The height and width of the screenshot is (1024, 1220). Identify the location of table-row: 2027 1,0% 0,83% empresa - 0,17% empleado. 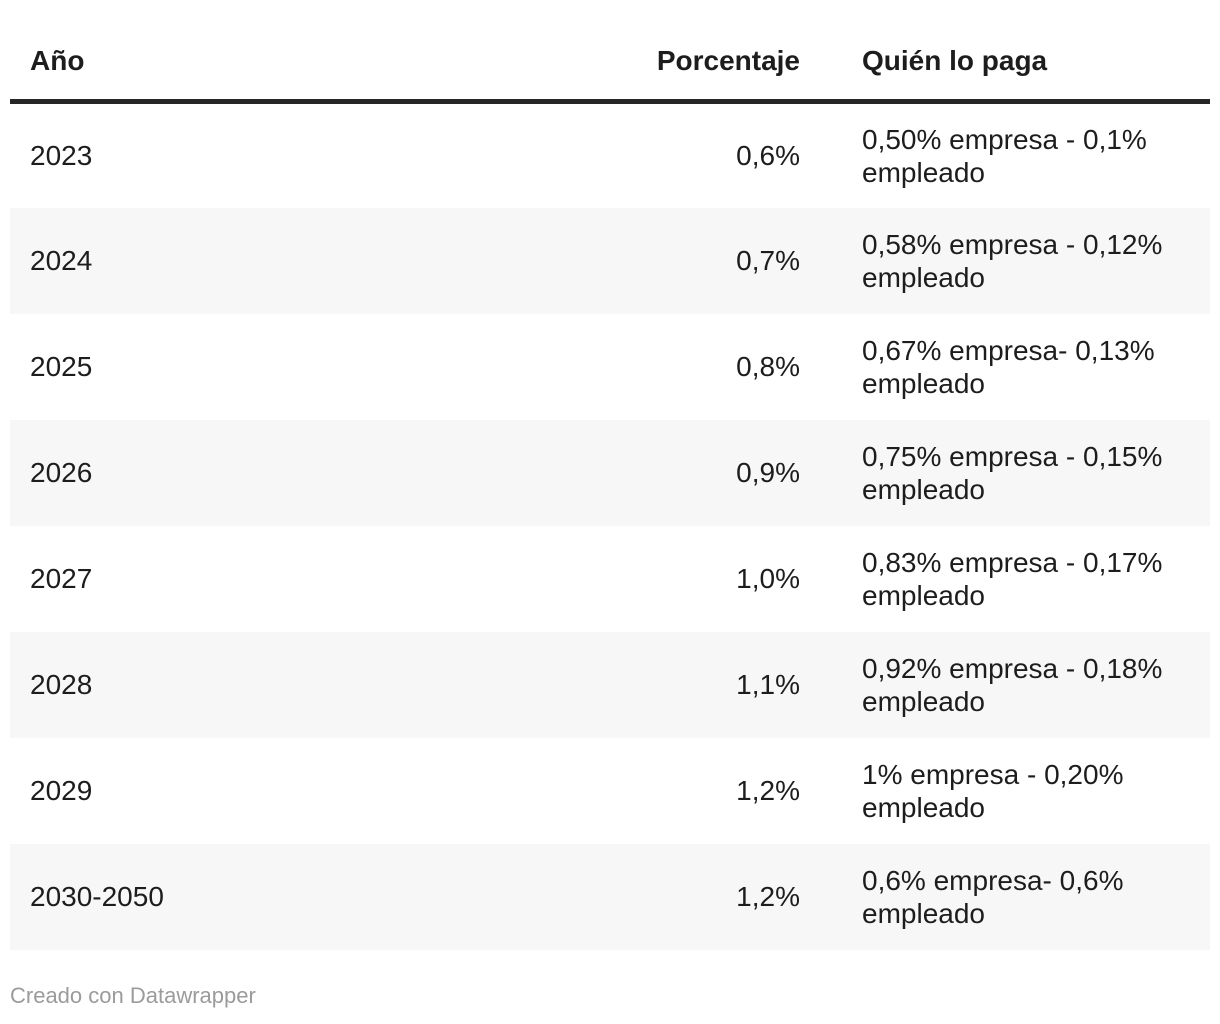
(610, 579).